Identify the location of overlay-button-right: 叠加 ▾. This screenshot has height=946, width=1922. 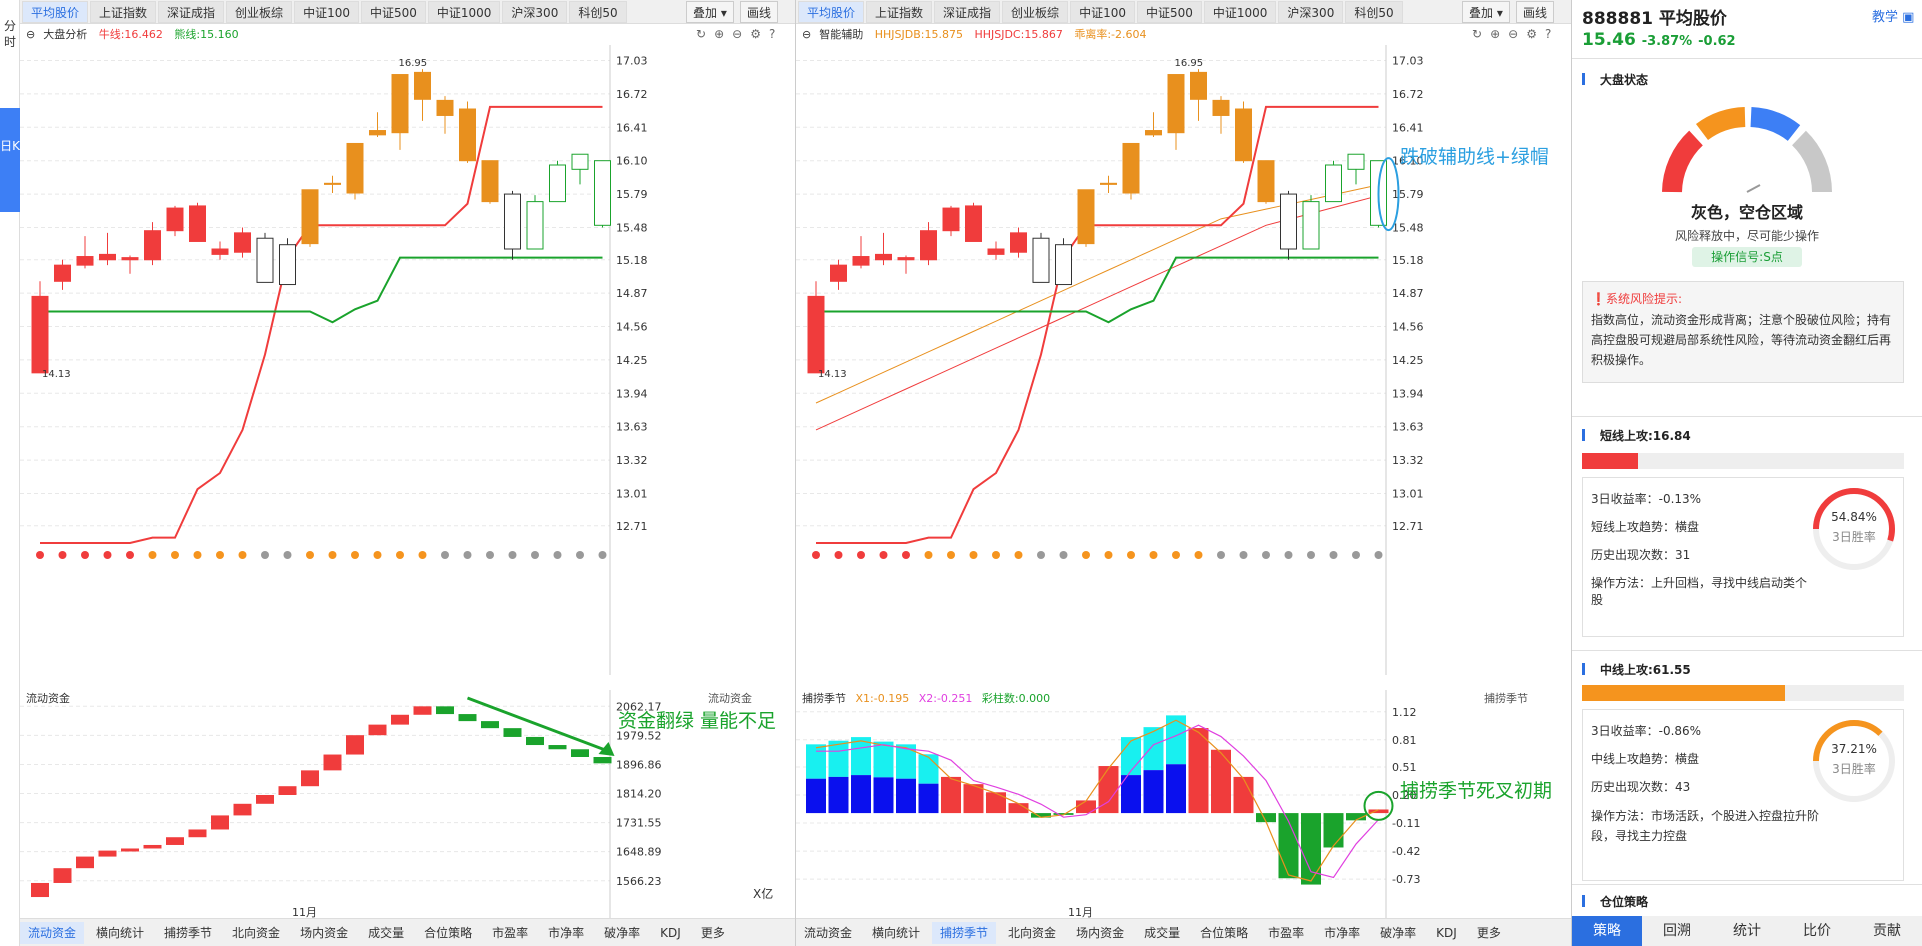
(1486, 12).